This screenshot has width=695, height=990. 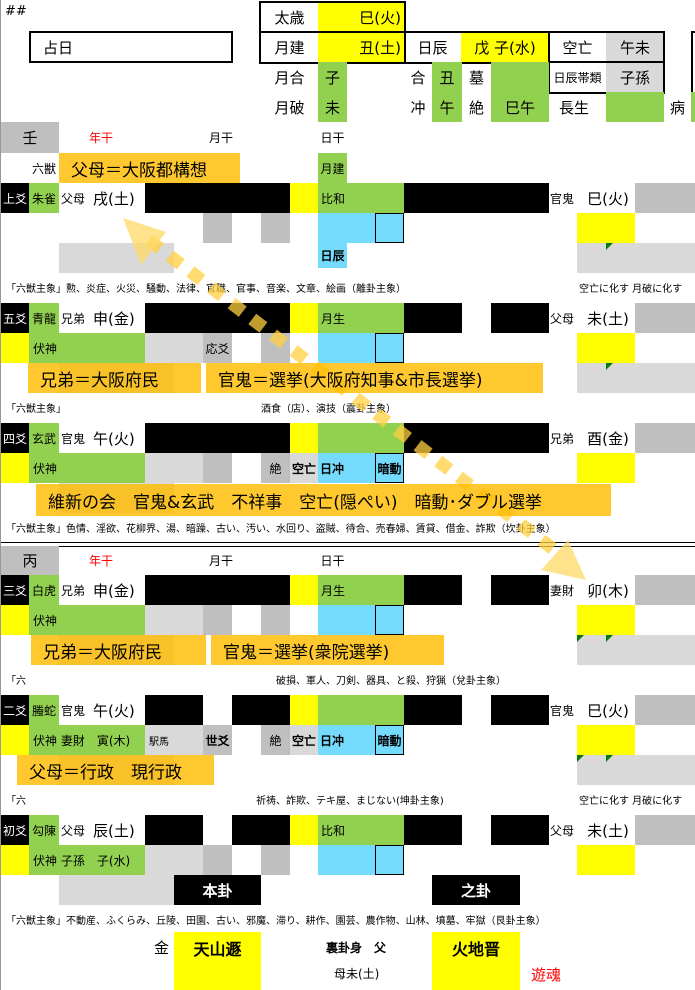 I want to click on changed-hexagram-label: 之卦, so click(x=476, y=890).